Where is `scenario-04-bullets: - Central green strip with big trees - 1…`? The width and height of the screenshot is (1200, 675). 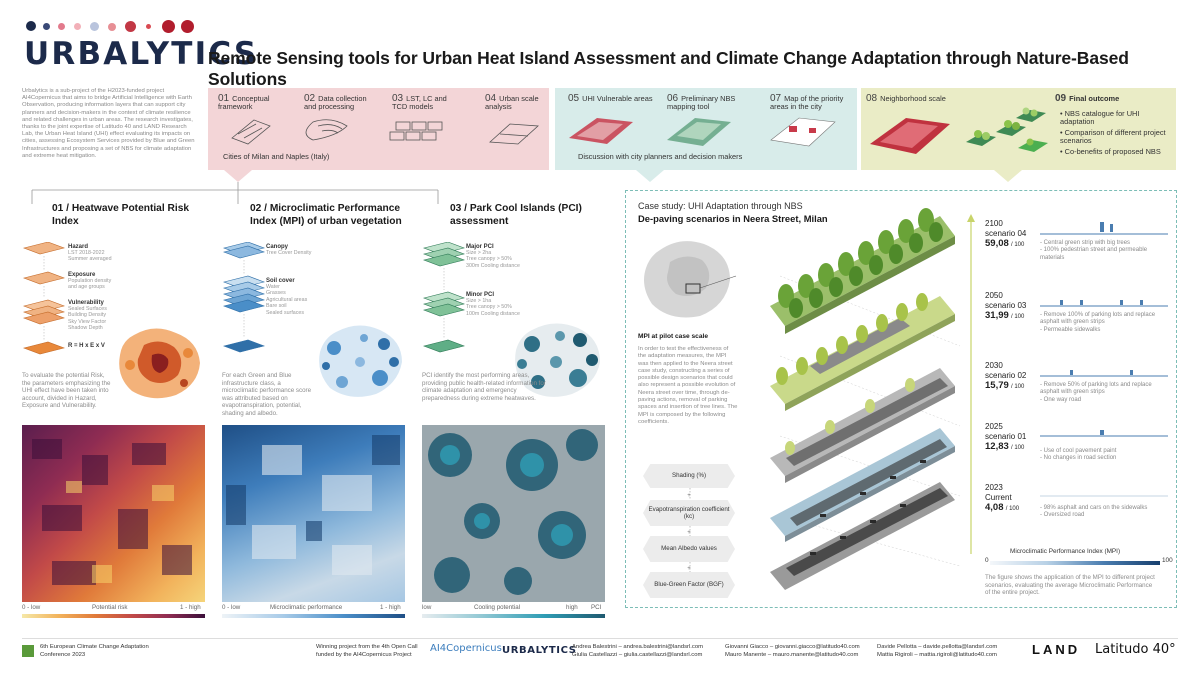 scenario-04-bullets: - Central green strip with big trees - 1… is located at coordinates (1094, 250).